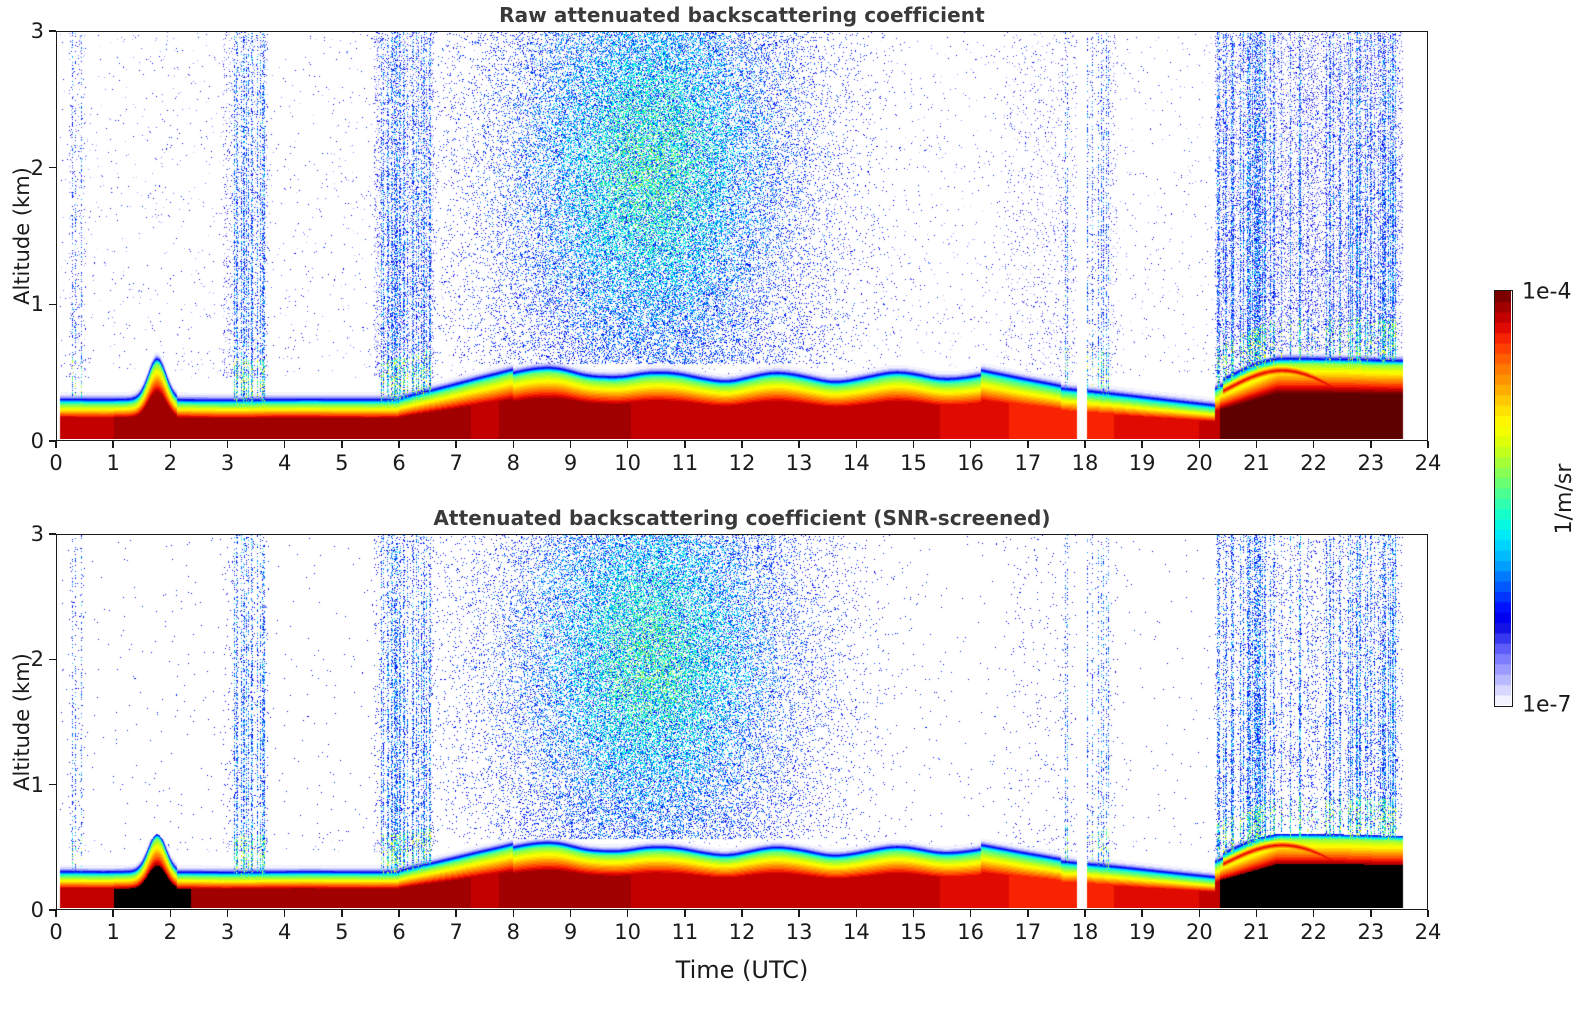  I want to click on x-tick-label: 19, so click(1142, 932).